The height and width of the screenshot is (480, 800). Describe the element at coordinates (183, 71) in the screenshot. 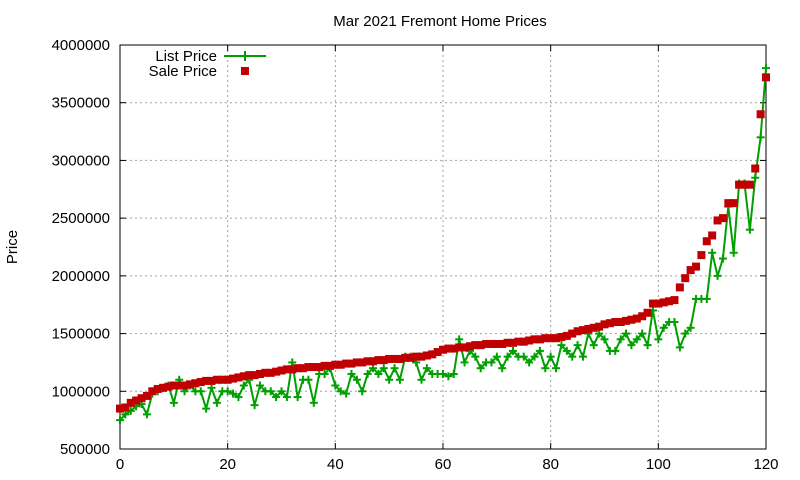

I see `legend-label-sale-price: Sale Price` at that location.